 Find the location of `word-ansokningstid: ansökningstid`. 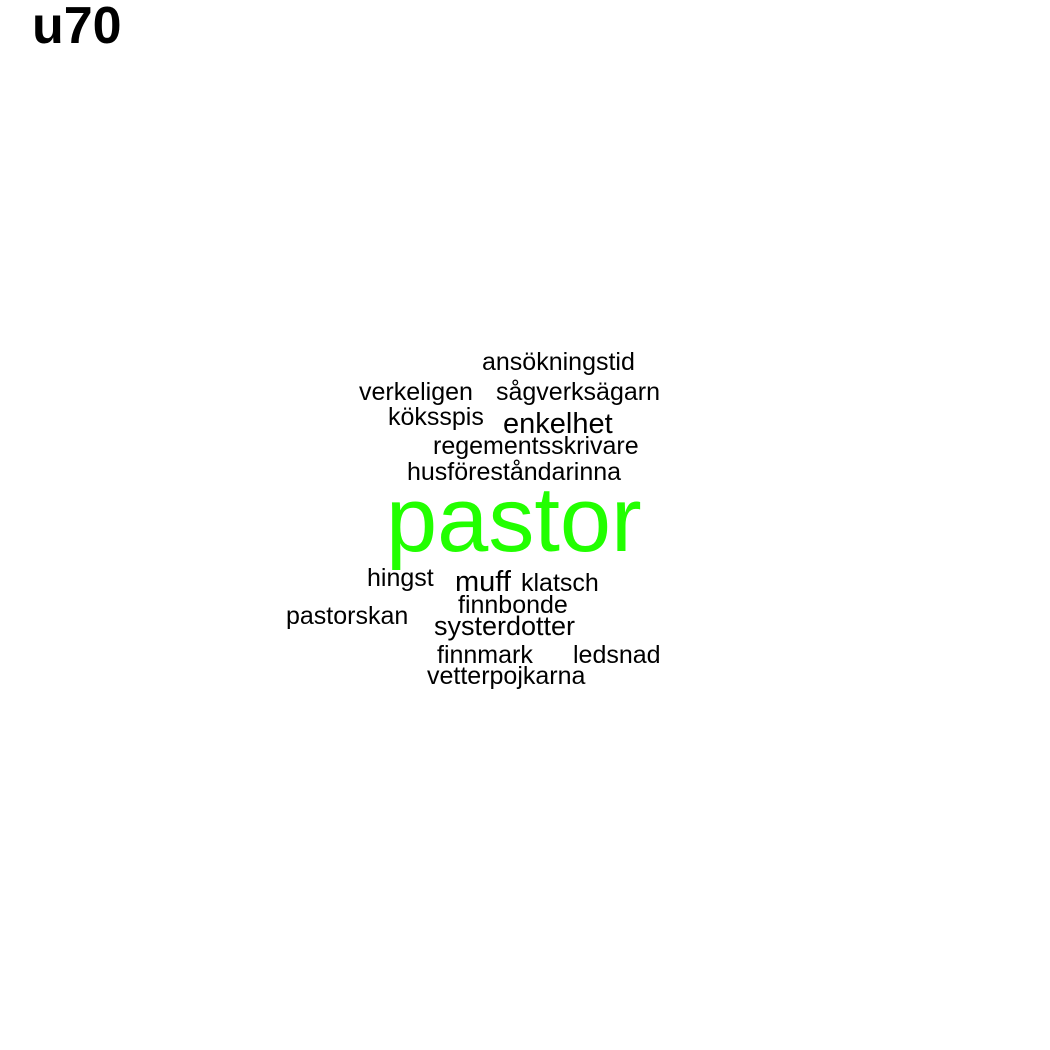

word-ansokningstid: ansökningstid is located at coordinates (558, 362).